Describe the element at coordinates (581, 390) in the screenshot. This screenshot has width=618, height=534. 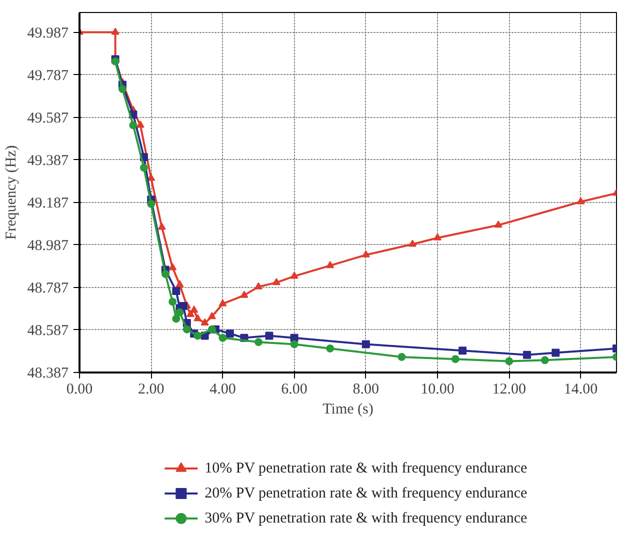
I see `x-tick-label: 14.00` at that location.